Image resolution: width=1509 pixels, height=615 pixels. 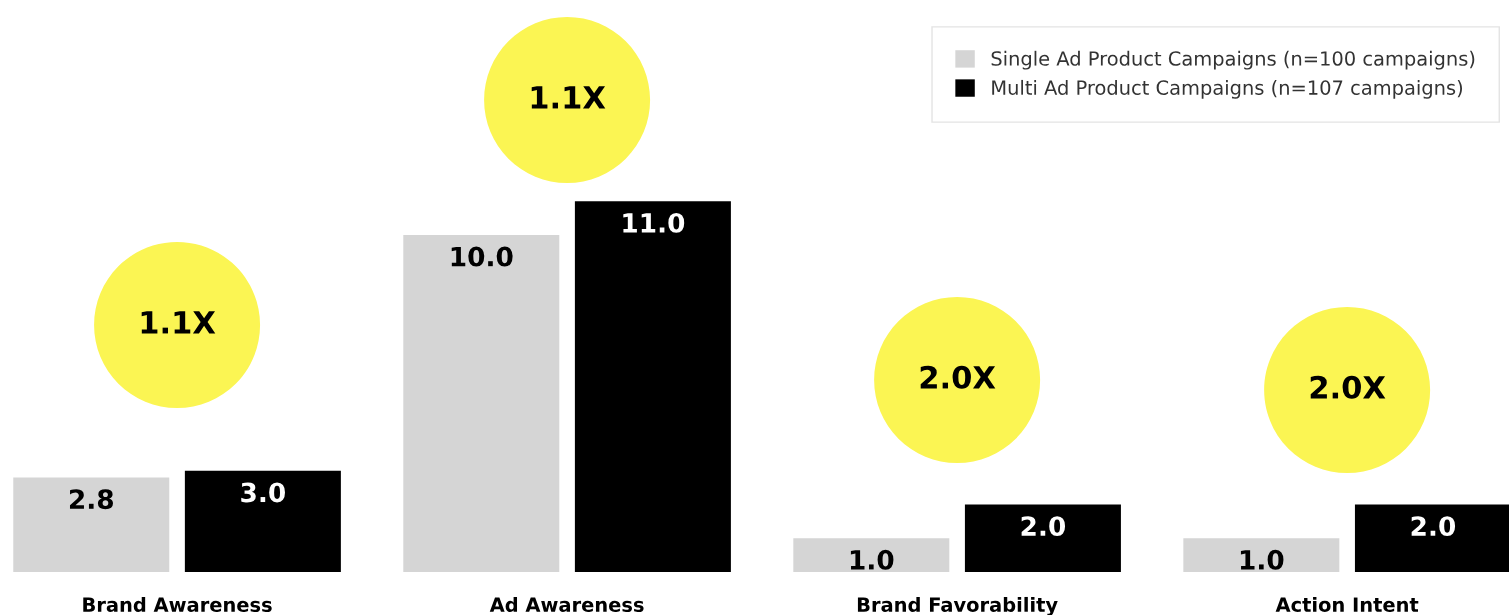 I want to click on data-label: 10.0, so click(x=482, y=256).